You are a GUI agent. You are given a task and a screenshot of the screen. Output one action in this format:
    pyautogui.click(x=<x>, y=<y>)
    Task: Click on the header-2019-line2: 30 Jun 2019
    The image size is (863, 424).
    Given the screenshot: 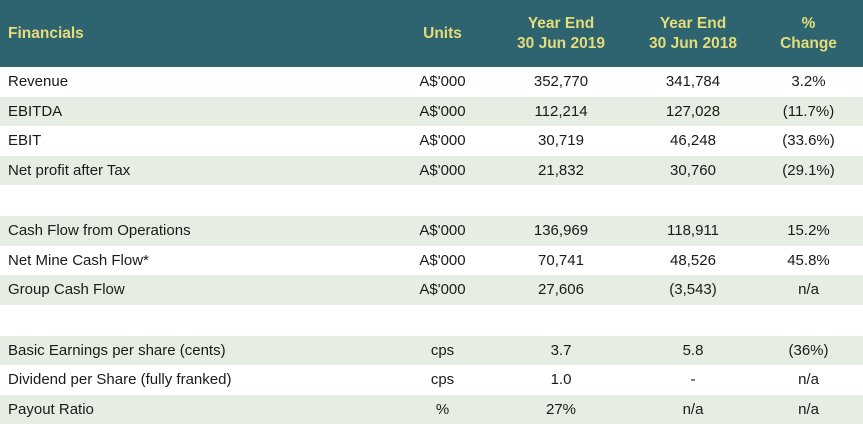 What is the action you would take?
    pyautogui.click(x=561, y=44)
    